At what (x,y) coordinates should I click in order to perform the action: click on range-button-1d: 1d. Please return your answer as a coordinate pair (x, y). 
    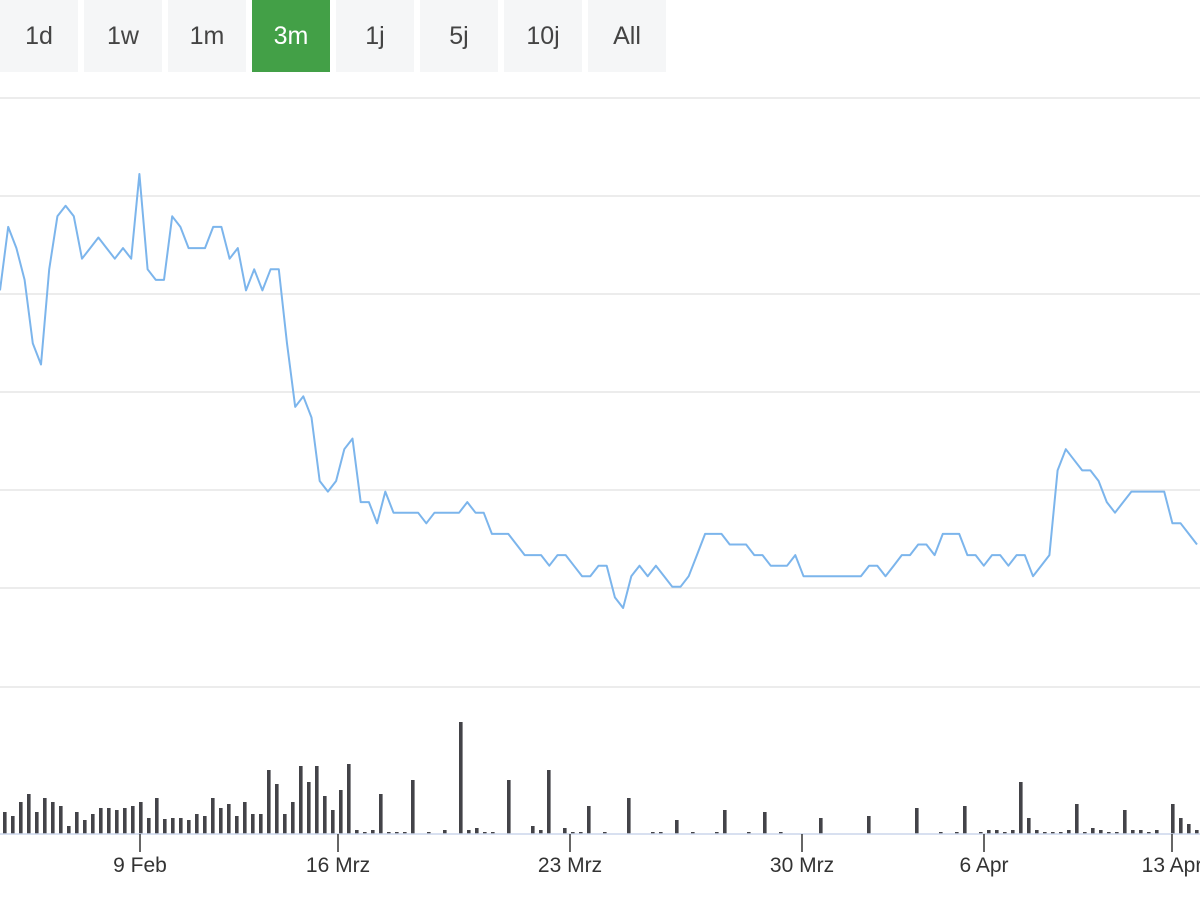
    Looking at the image, I should click on (39, 36).